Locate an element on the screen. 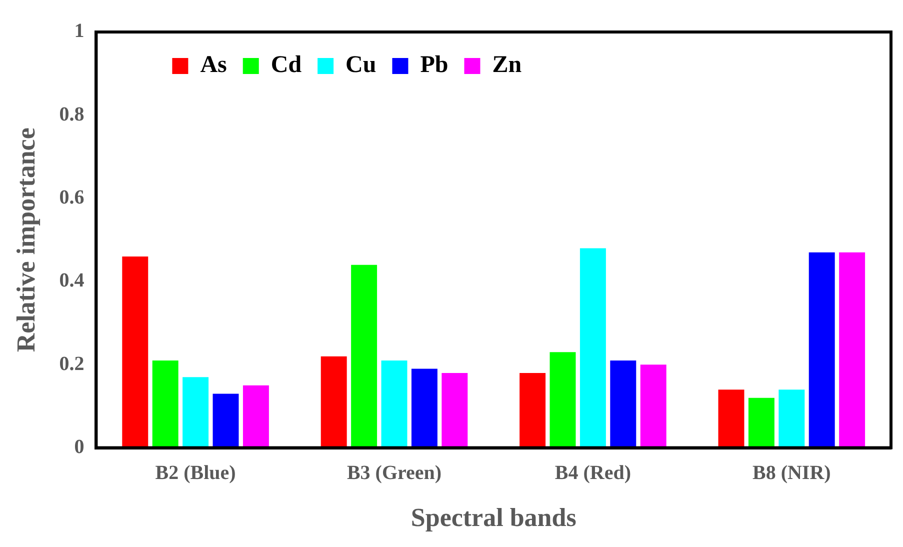 The height and width of the screenshot is (547, 903). y-tick-label: 0.2 is located at coordinates (71, 363).